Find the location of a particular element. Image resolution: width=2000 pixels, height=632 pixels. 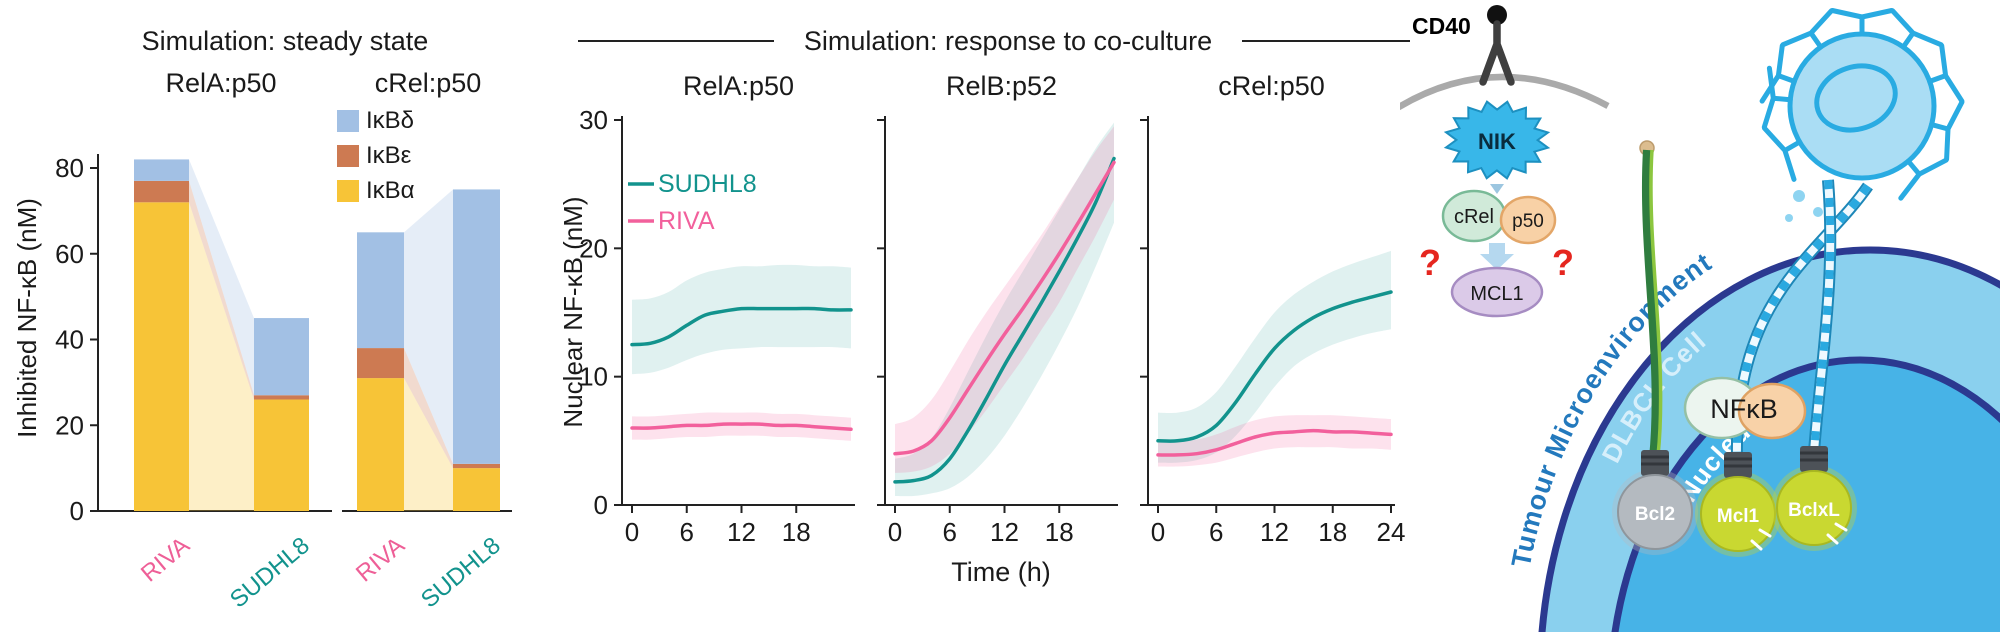

arrow-nik-to-dimer is located at coordinates (1497, 189).